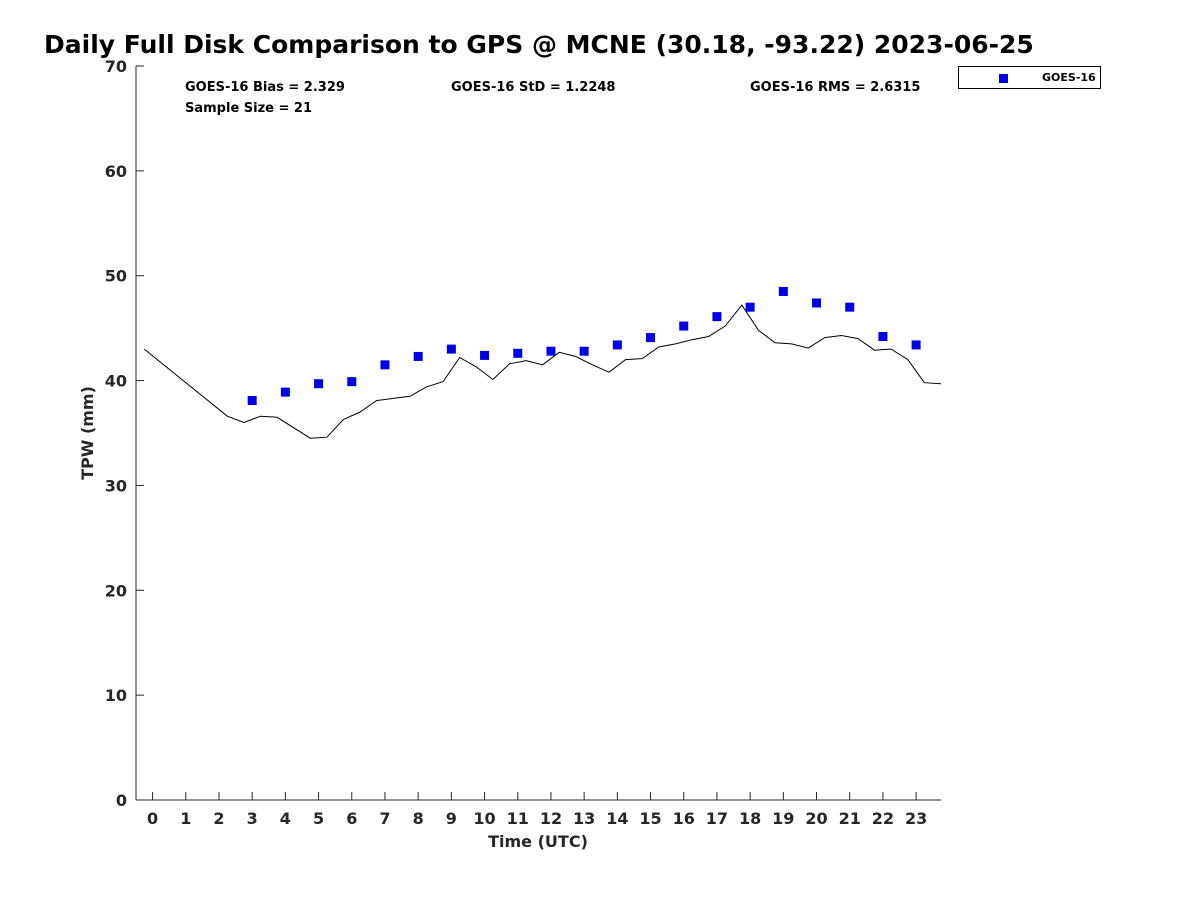 Image resolution: width=1200 pixels, height=900 pixels. I want to click on x-tick-label: 9, so click(451, 818).